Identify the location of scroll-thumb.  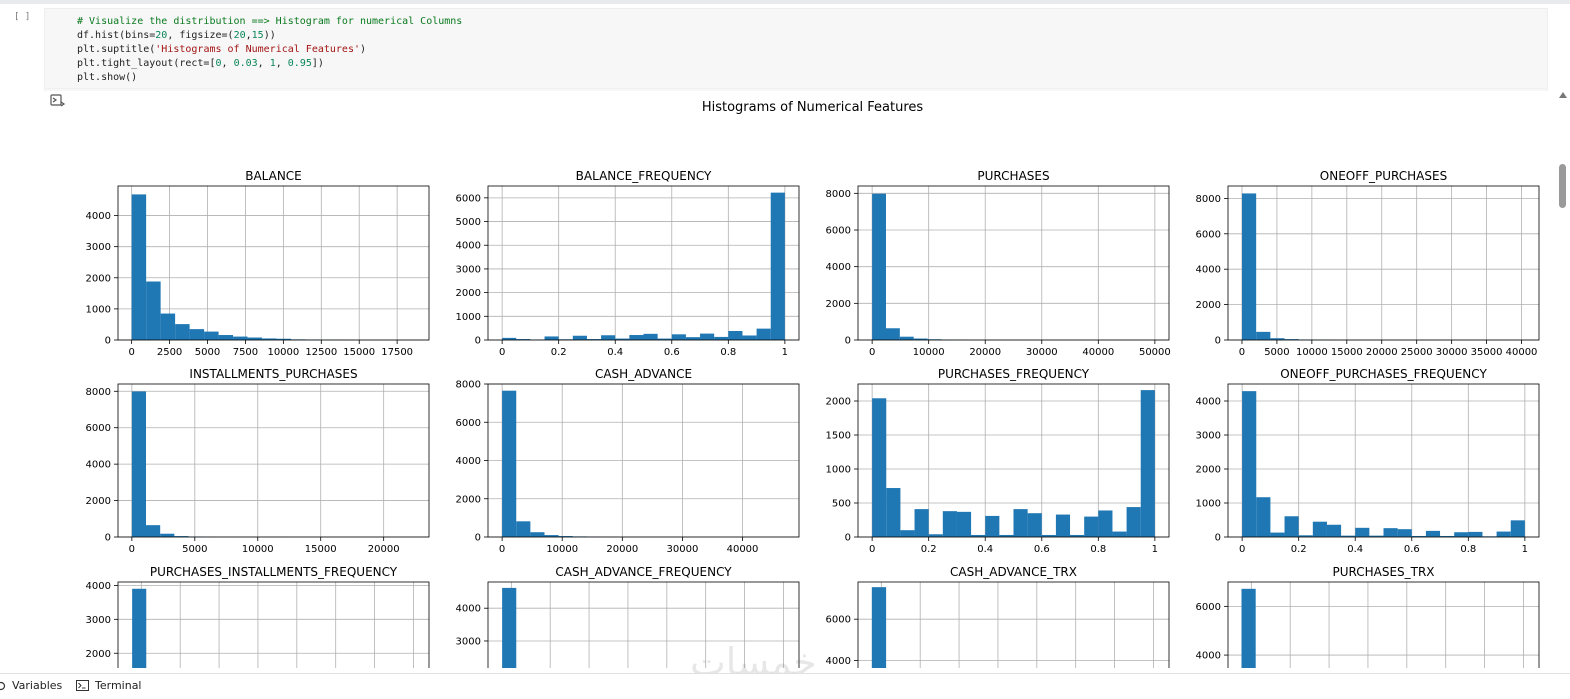
(1562, 186).